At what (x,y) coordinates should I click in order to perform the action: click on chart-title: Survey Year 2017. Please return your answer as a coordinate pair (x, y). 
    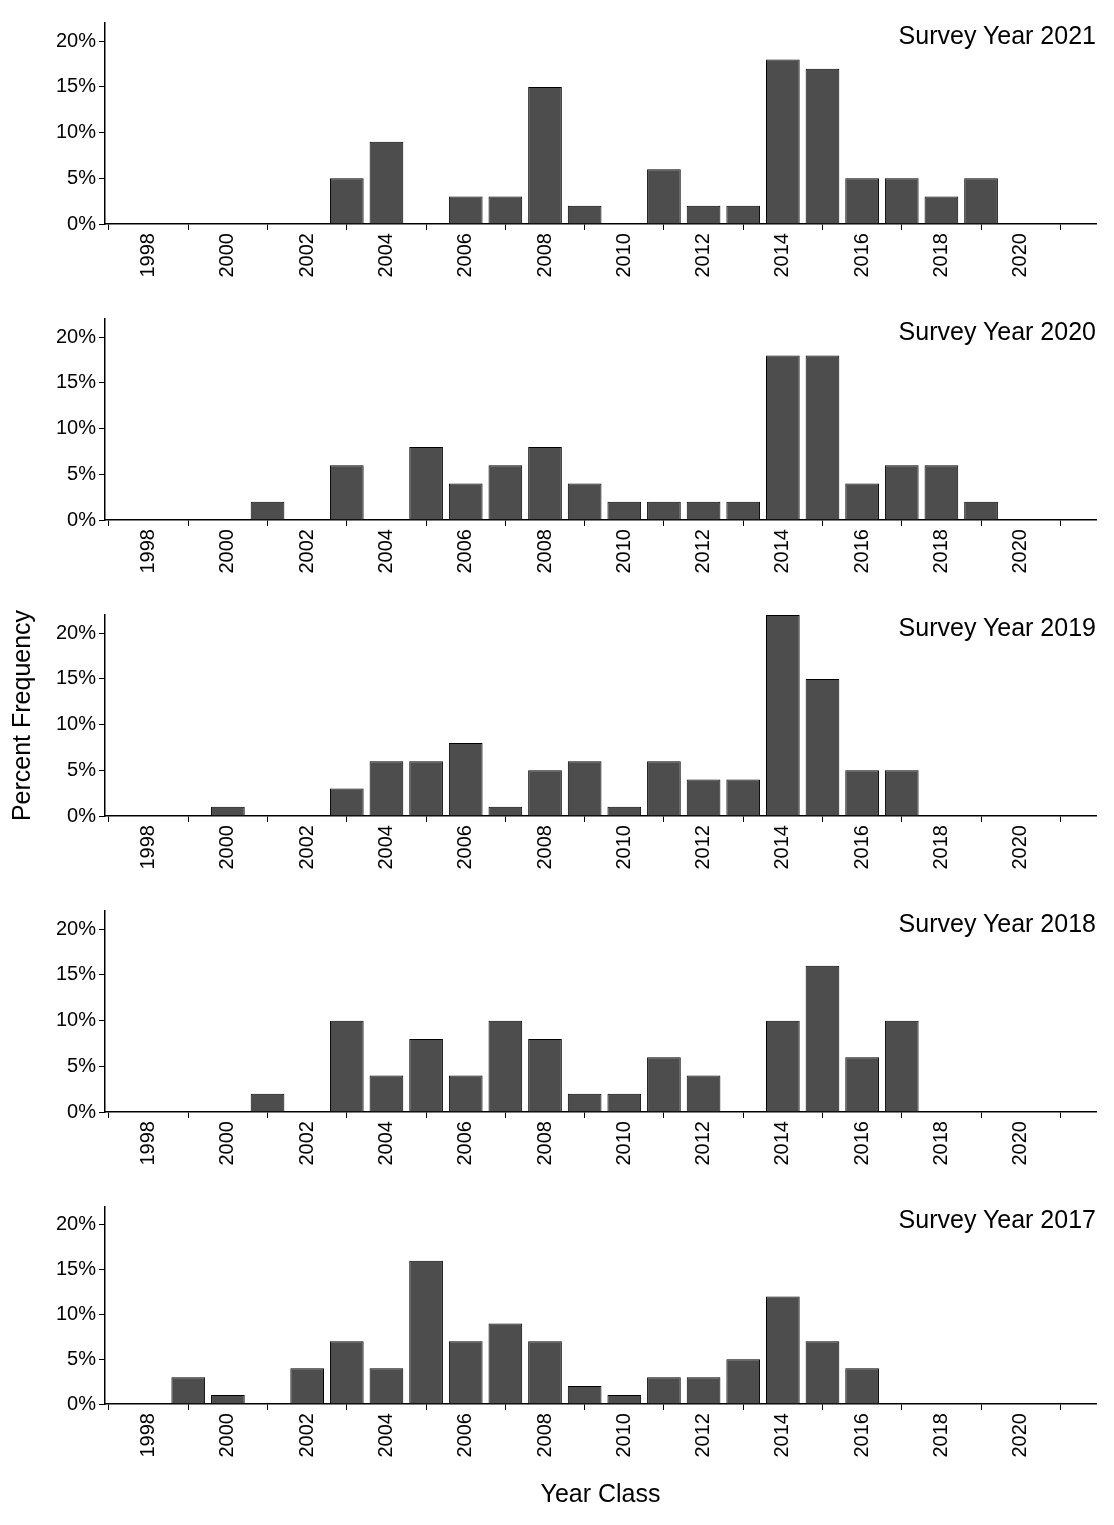
    Looking at the image, I should click on (997, 1219).